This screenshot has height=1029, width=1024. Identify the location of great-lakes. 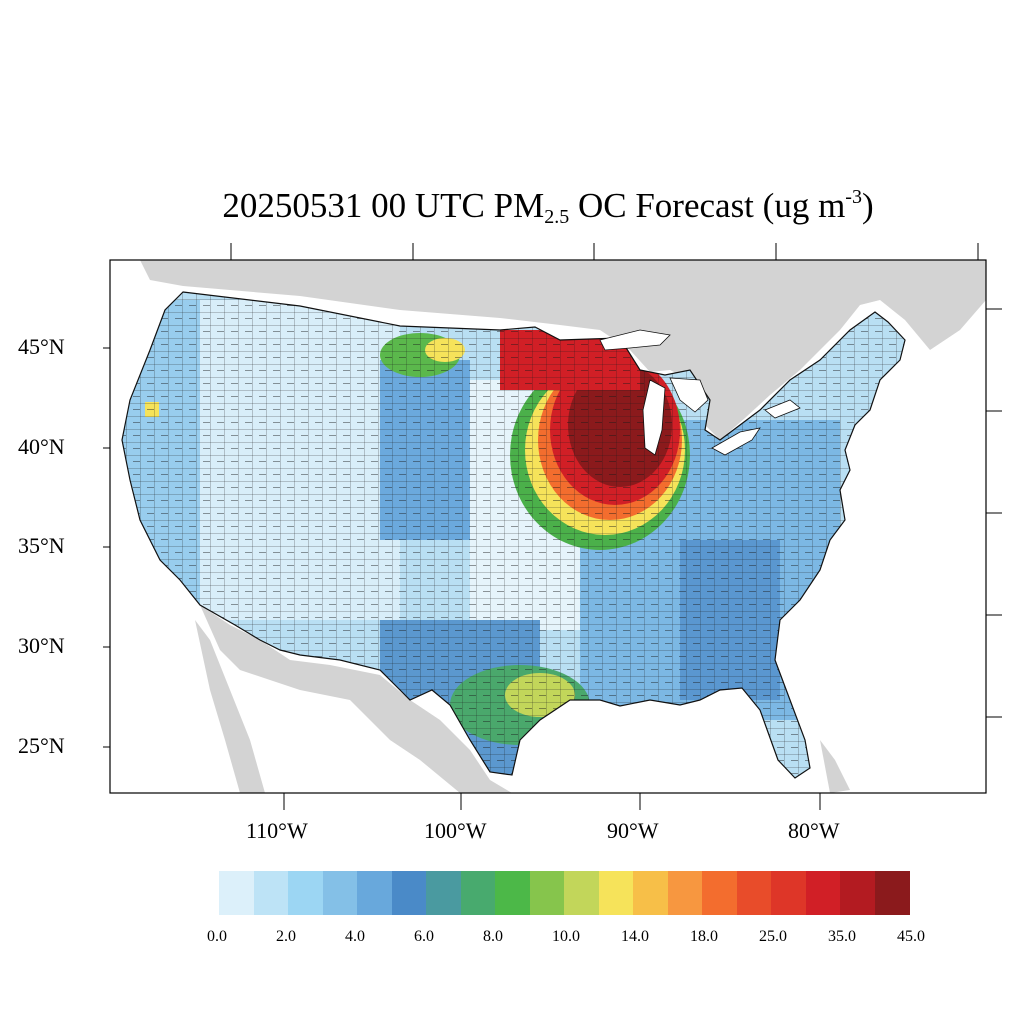
(700, 392).